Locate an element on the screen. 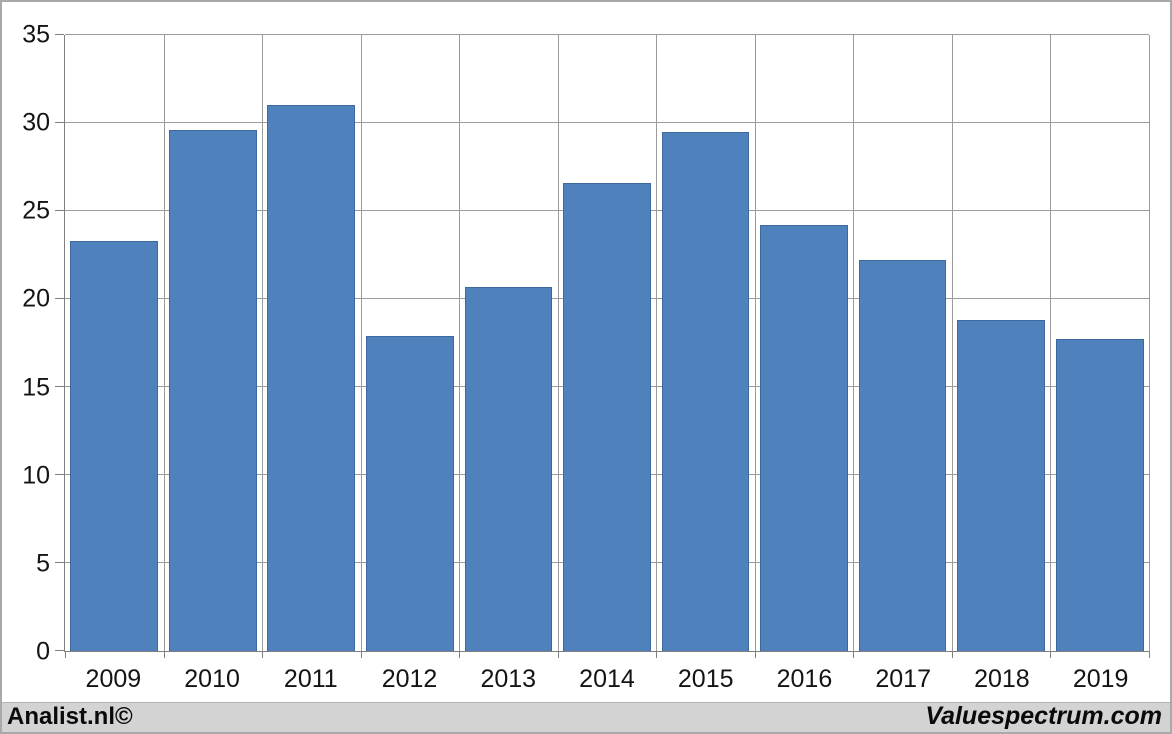 This screenshot has width=1172, height=734. bar-cell-2018 is located at coordinates (1001, 343).